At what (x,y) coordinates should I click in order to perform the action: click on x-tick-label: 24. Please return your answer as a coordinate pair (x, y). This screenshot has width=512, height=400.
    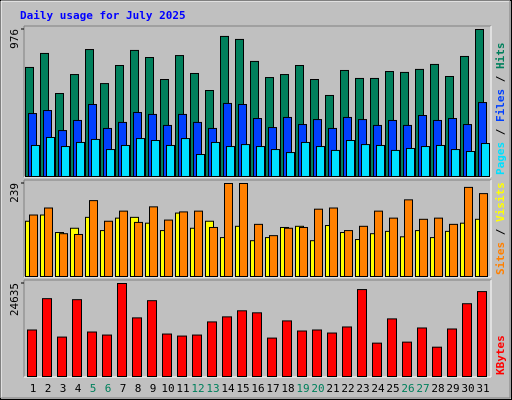
    Looking at the image, I should click on (378, 388).